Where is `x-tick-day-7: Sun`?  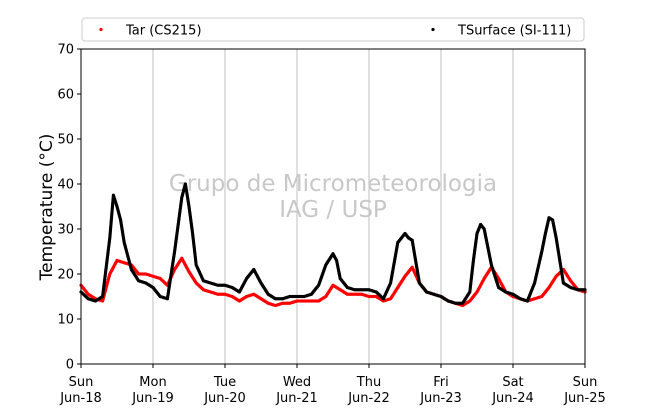
x-tick-day-7: Sun is located at coordinates (585, 382).